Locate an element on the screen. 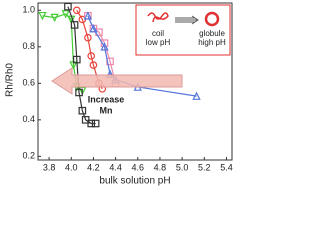 Image resolution: width=320 pixels, height=240 pixels. inset-arrow is located at coordinates (187, 20).